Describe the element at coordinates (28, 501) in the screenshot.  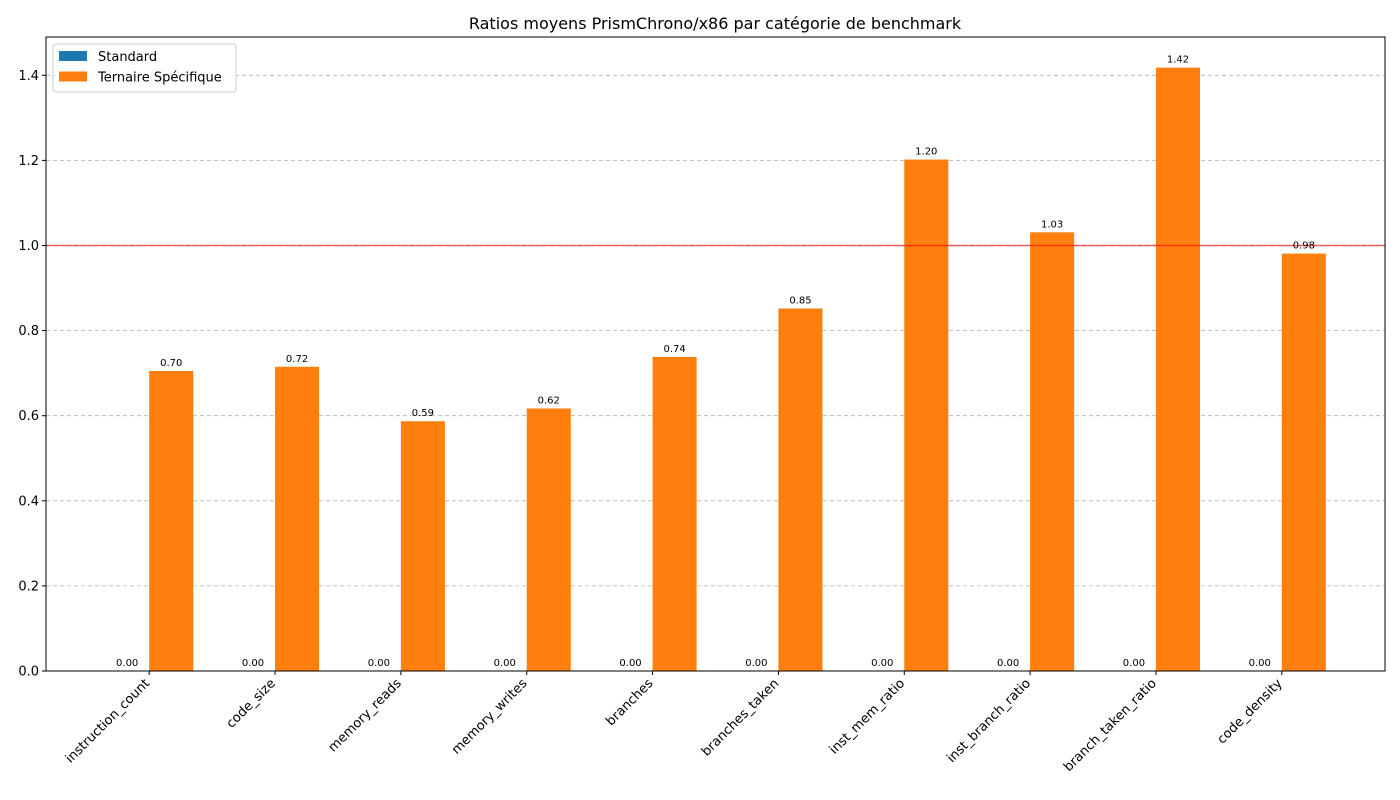
I see `y-tick-label: 0.4` at that location.